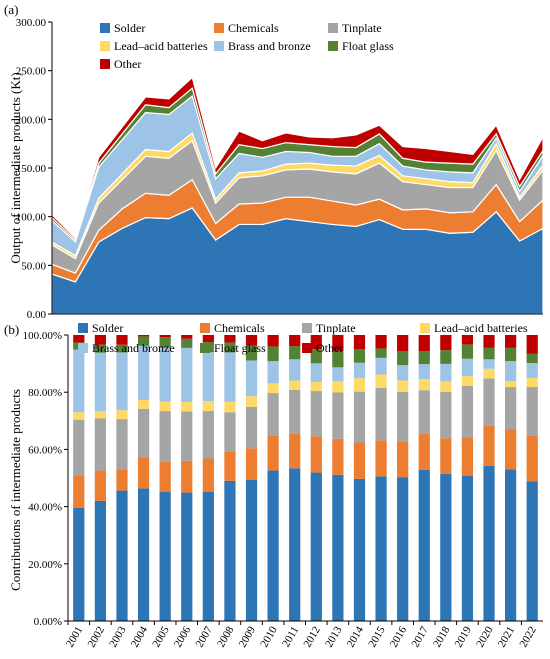  Describe the element at coordinates (368, 46) in the screenshot. I see `legend-label-a-float-glass: Float glass` at that location.